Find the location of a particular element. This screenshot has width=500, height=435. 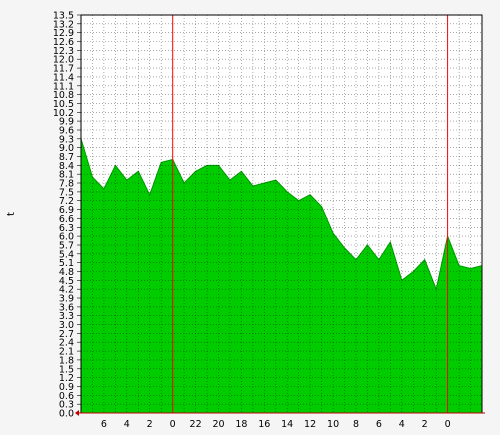

y-tick-label: 7.8 is located at coordinates (66, 184).